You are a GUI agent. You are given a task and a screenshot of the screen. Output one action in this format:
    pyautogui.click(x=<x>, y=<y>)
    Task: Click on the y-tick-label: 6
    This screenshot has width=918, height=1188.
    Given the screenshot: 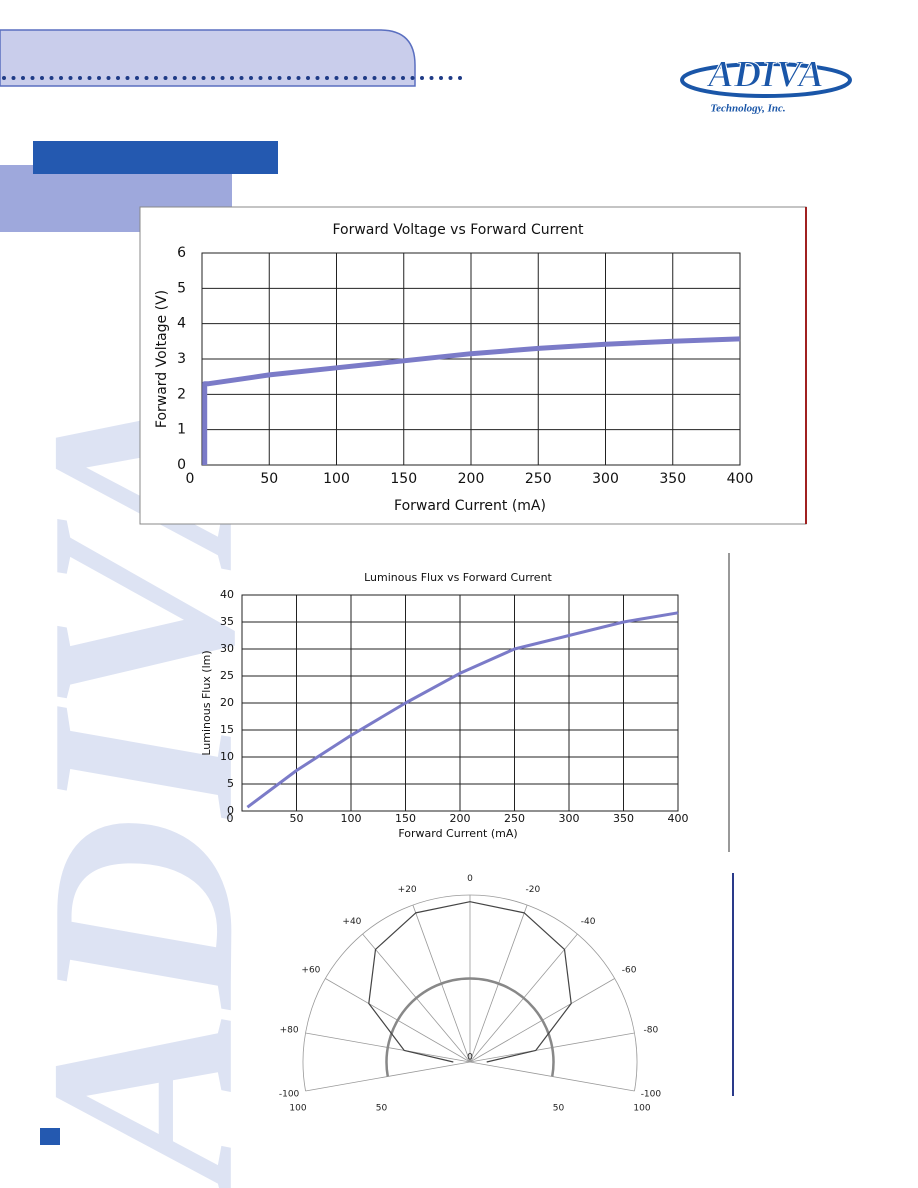 What is the action you would take?
    pyautogui.click(x=181, y=253)
    